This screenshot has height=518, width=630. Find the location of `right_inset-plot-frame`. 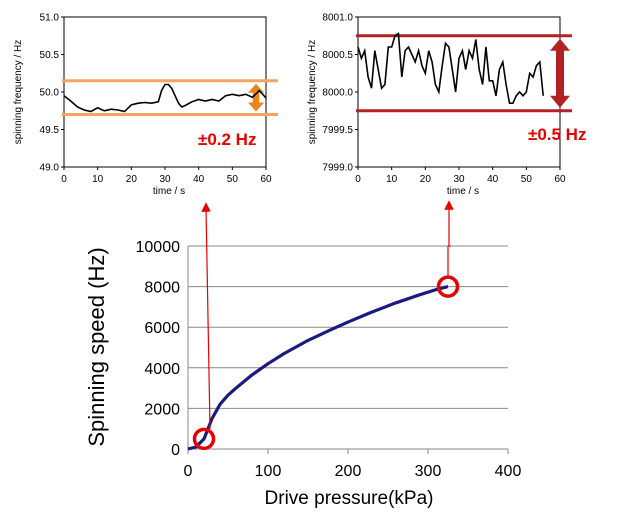

right_inset-plot-frame is located at coordinates (459, 92).